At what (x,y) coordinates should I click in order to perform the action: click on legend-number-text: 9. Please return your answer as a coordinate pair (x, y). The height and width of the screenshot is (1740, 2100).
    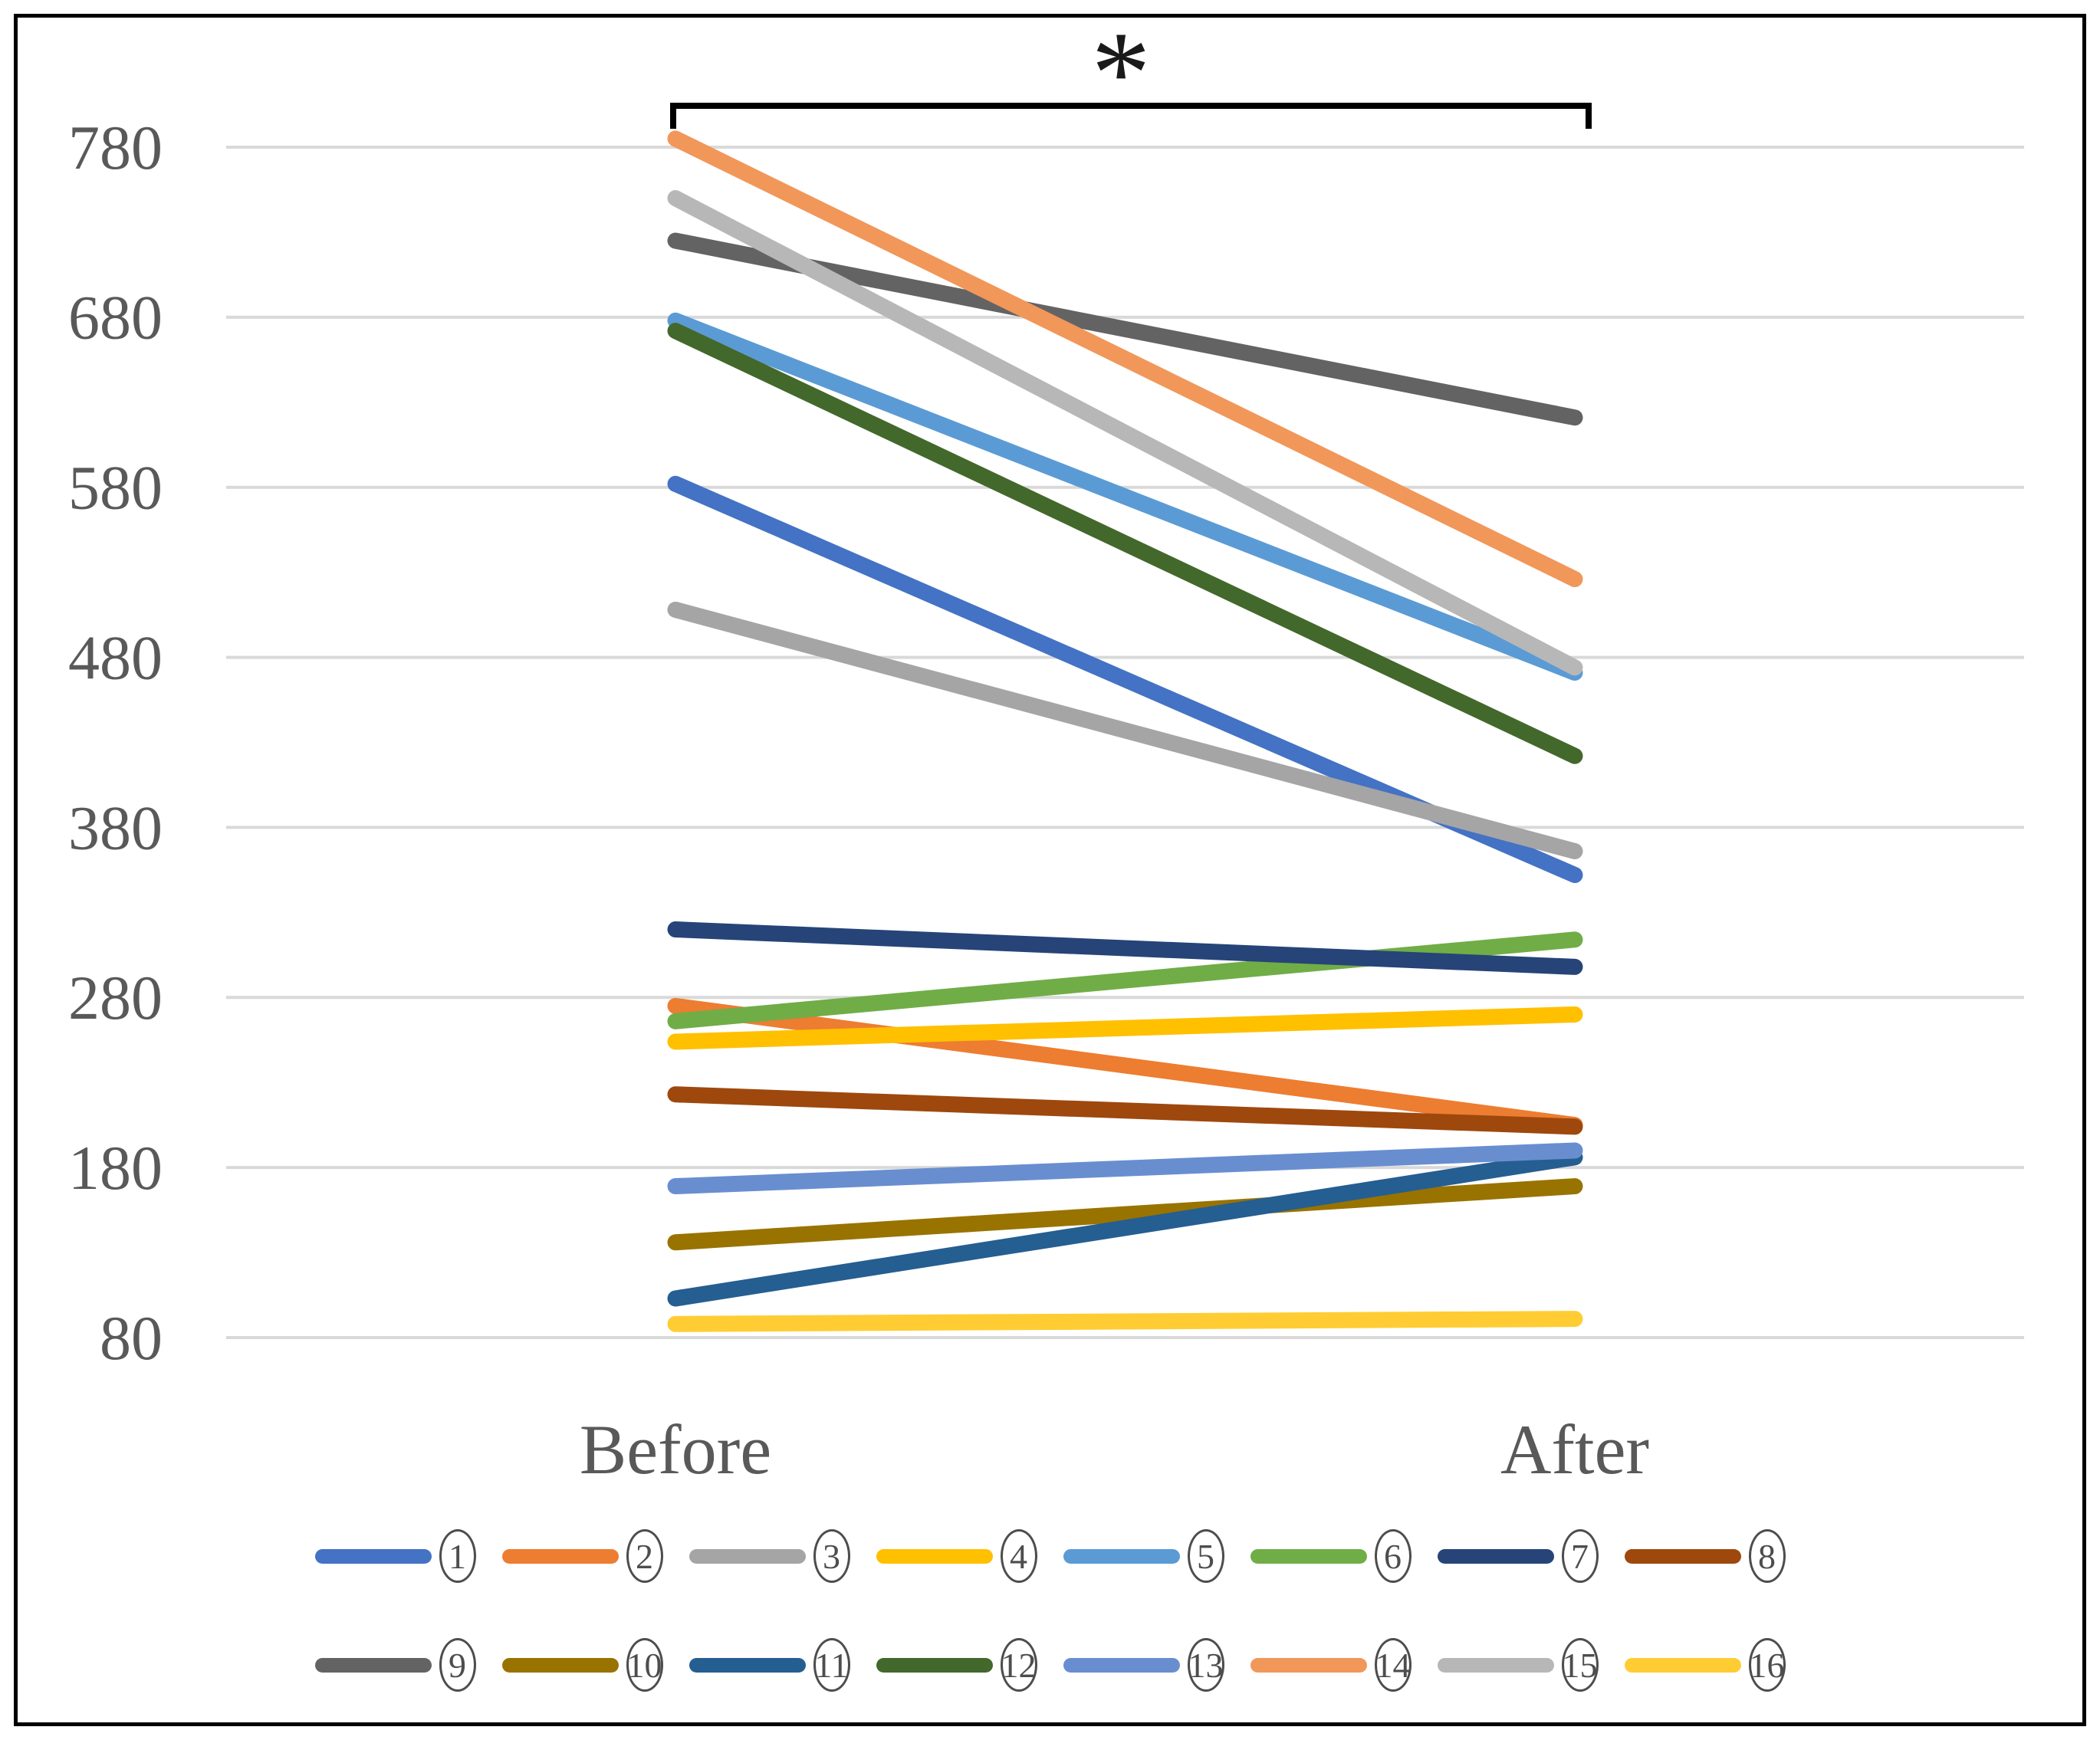
    Looking at the image, I should click on (457, 1665).